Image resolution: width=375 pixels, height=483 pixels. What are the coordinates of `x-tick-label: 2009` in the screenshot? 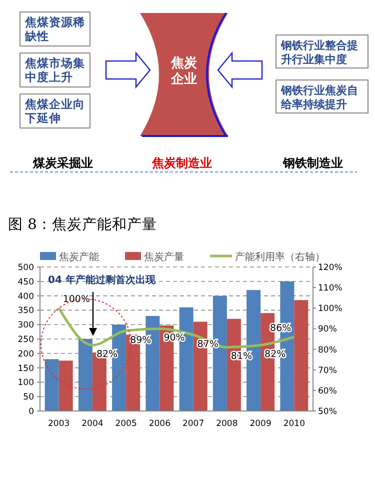 It's located at (261, 424).